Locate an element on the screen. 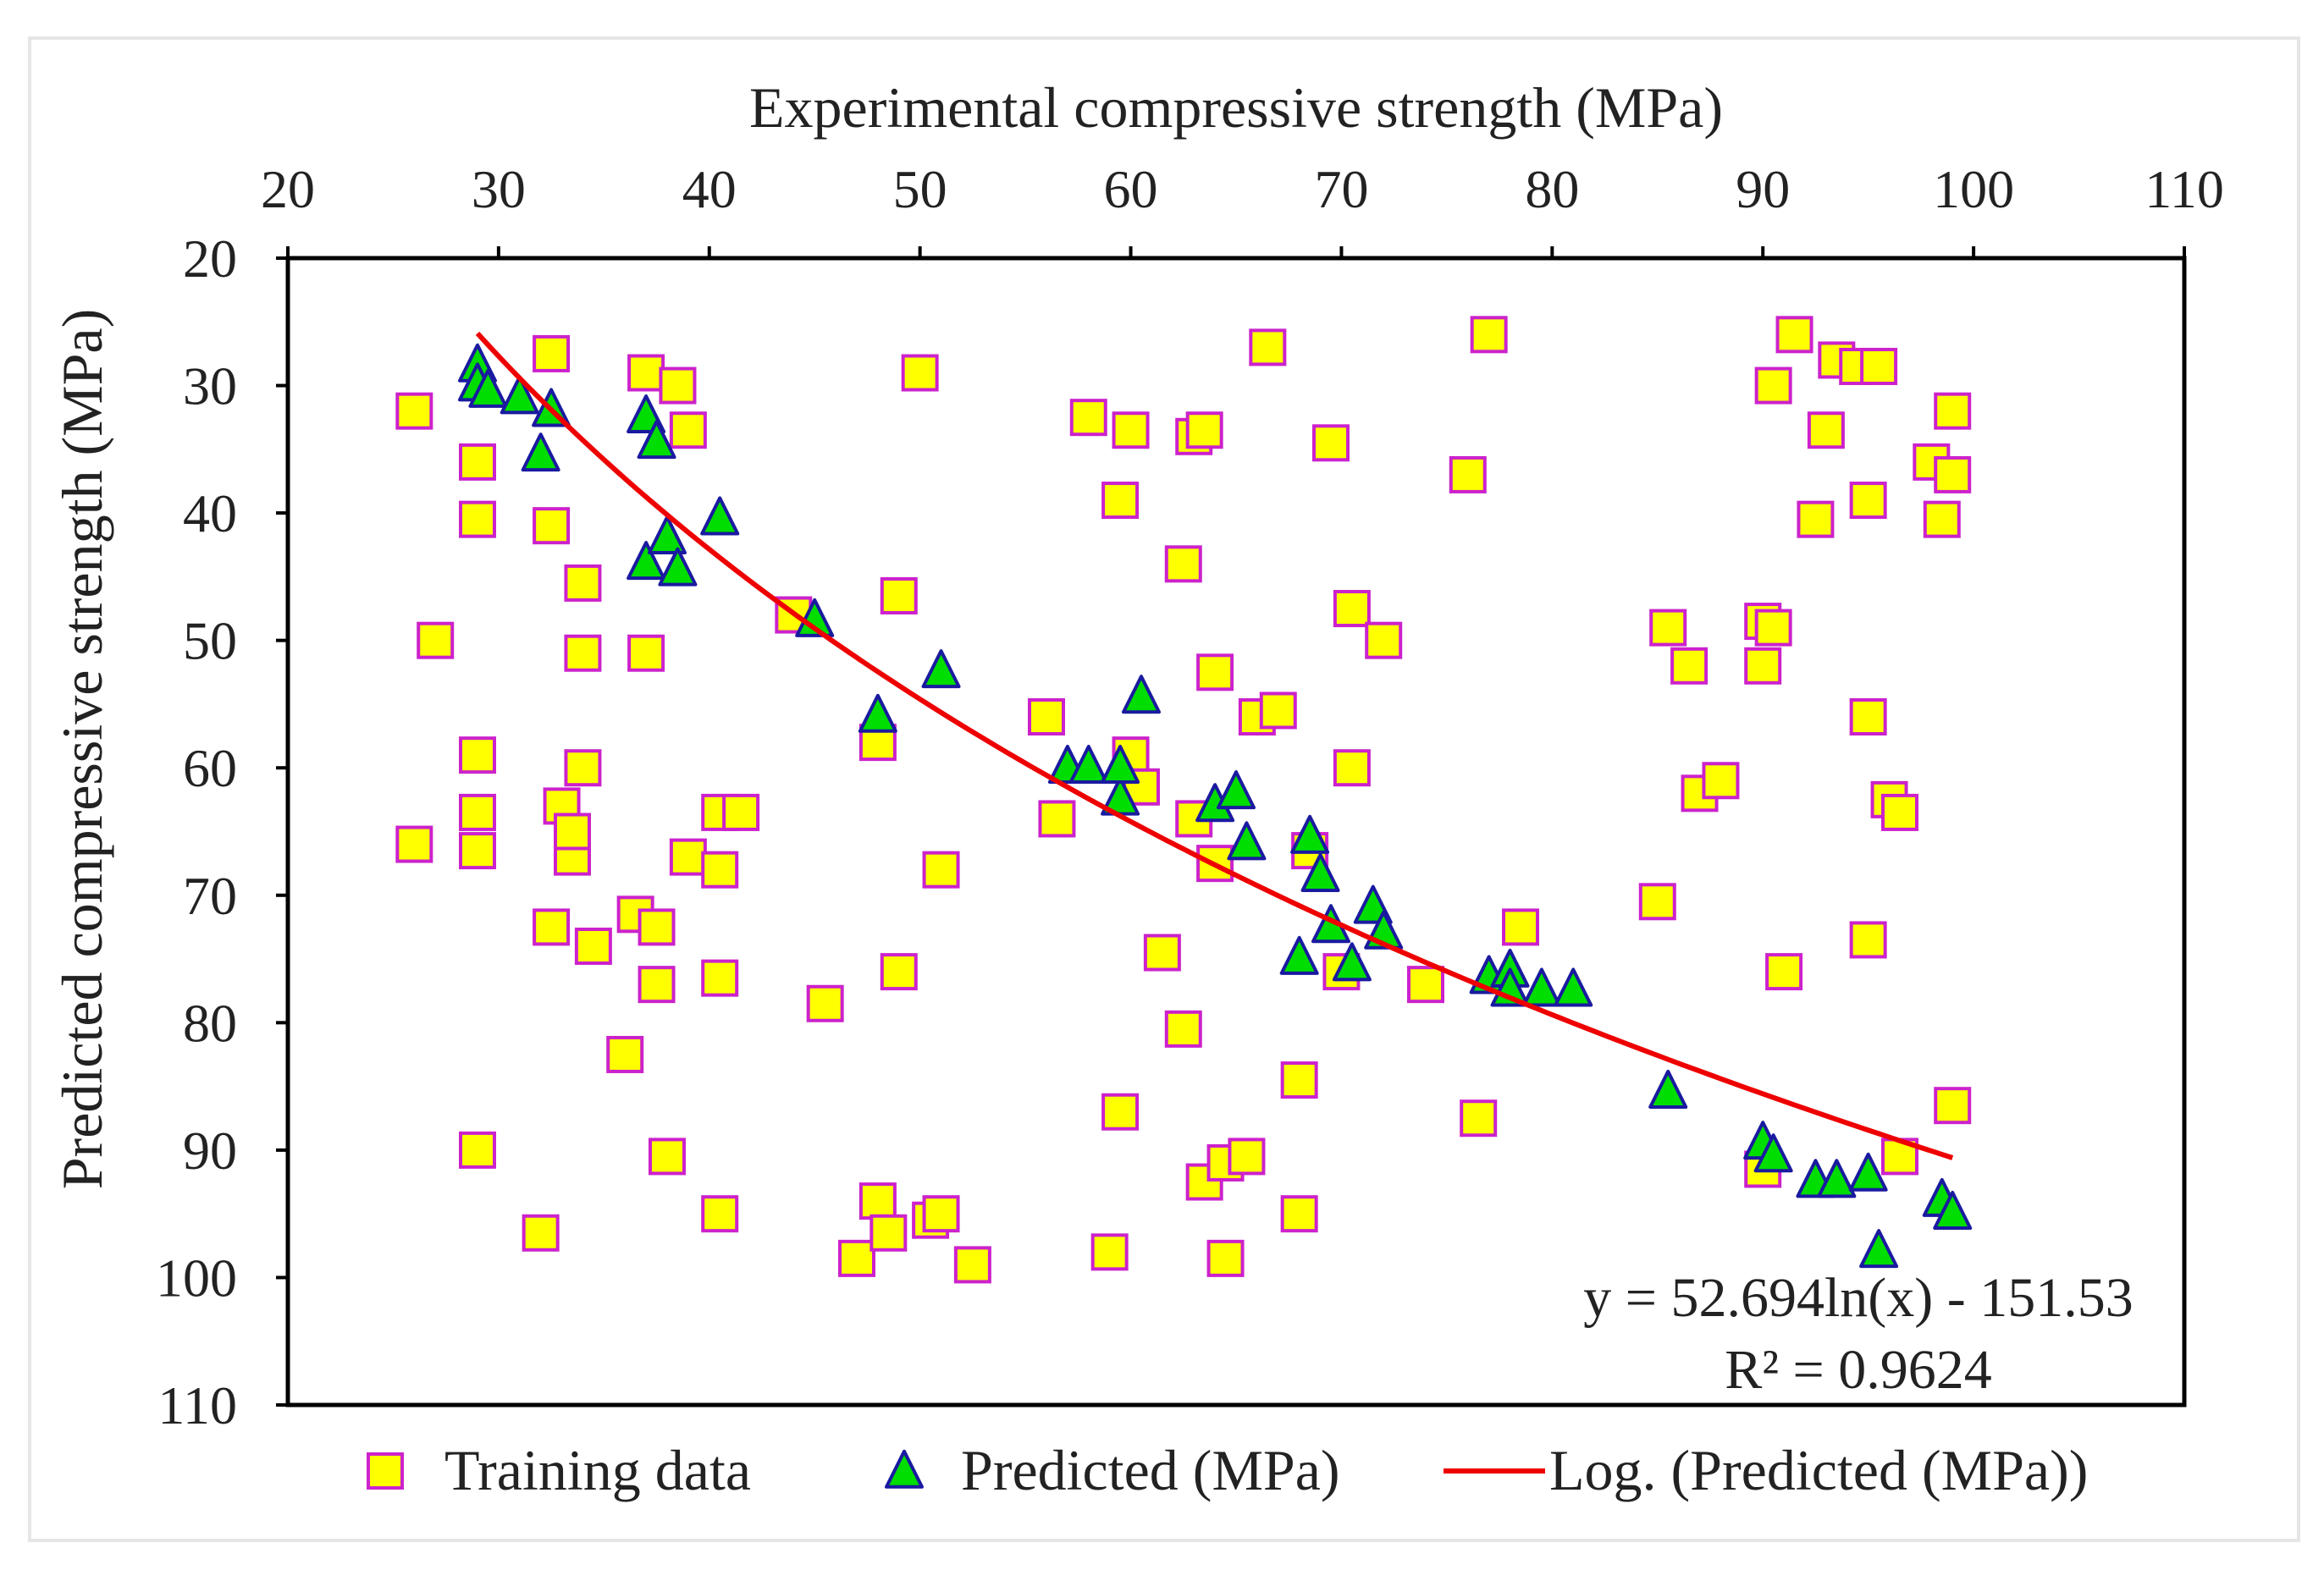  trendline-equation: y = 52.694ln(x) - 151.53 is located at coordinates (1859, 1298).